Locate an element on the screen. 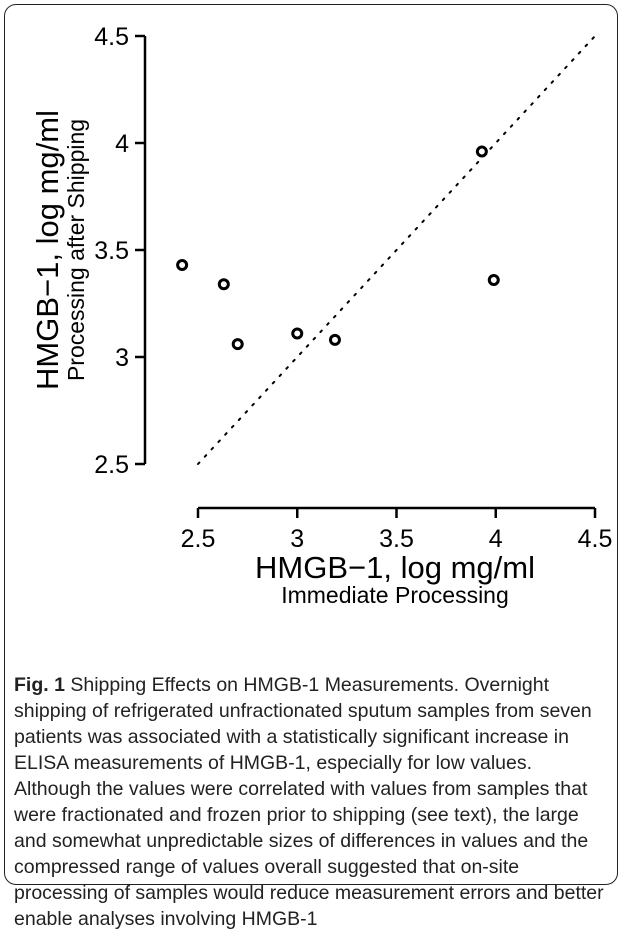  x-axis-label: HMGB−1, log mg/ml is located at coordinates (395, 567).